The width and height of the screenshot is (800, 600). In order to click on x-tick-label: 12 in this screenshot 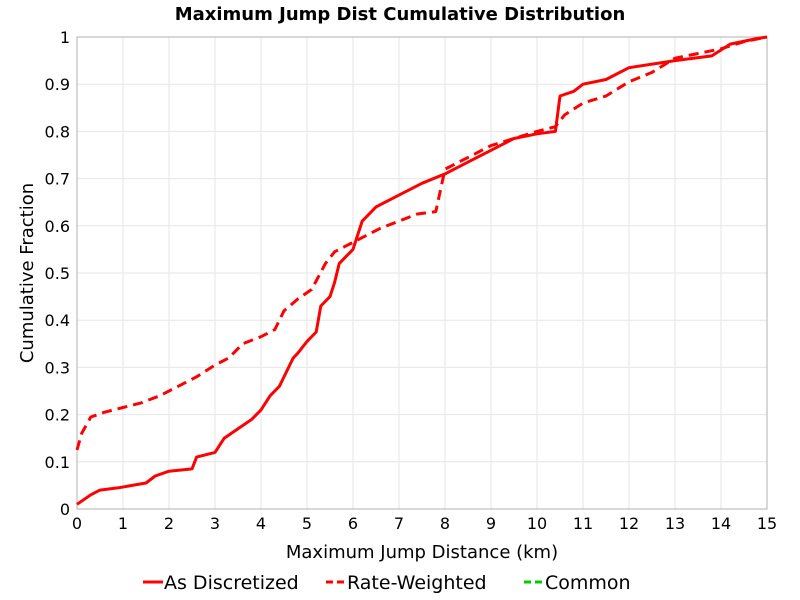, I will do `click(629, 523)`.